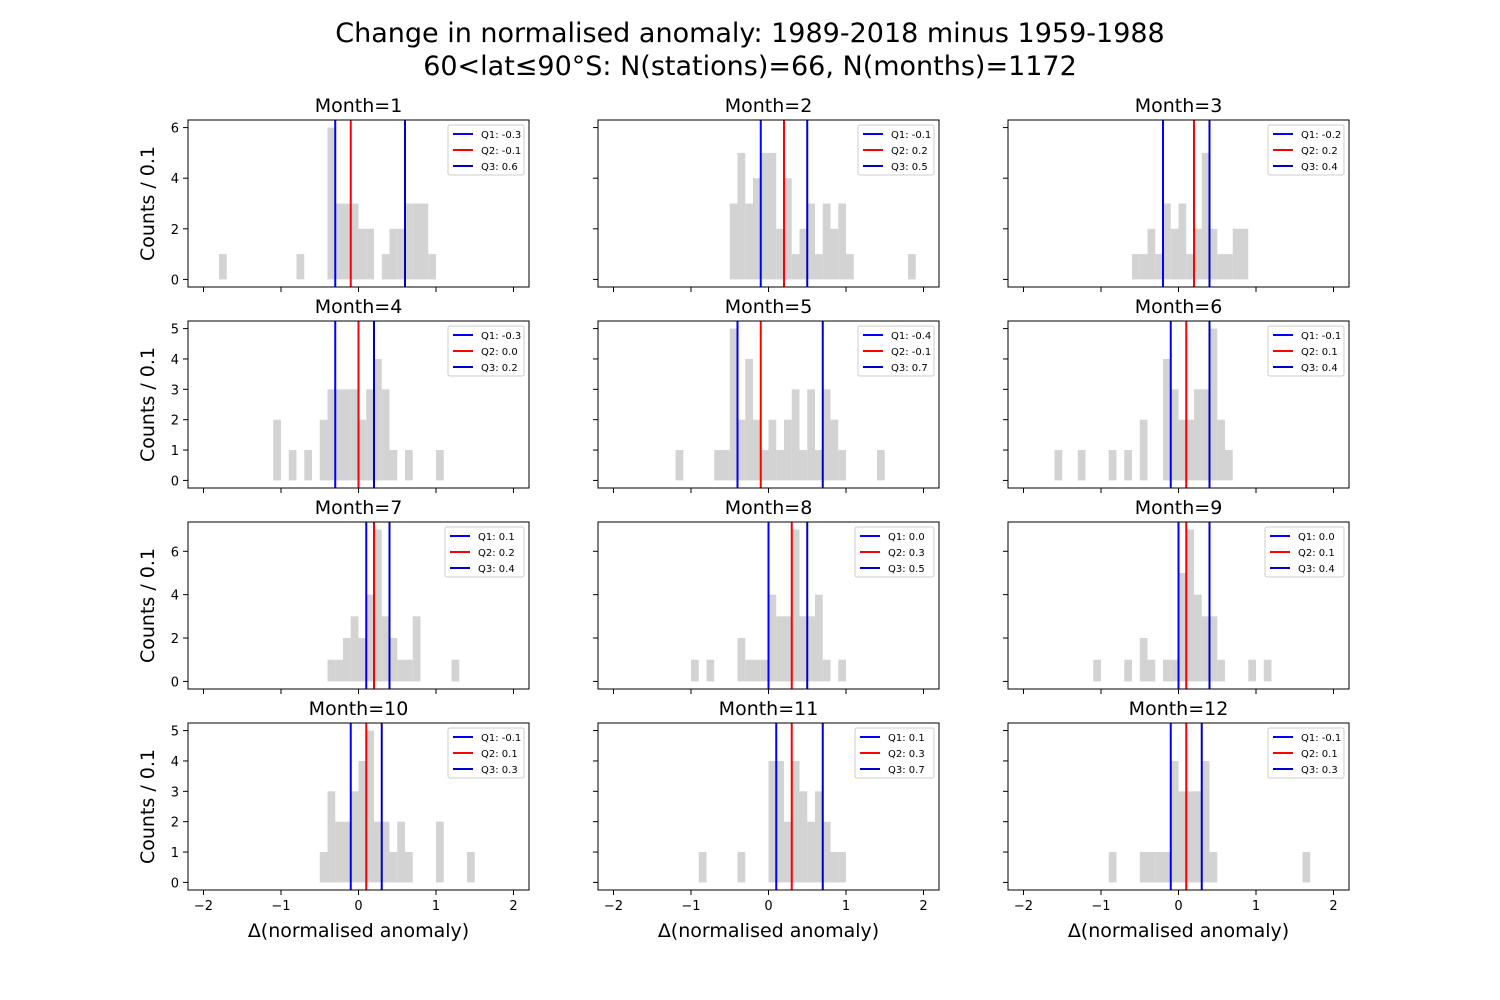  I want to click on panel-title: Month=5, so click(769, 307).